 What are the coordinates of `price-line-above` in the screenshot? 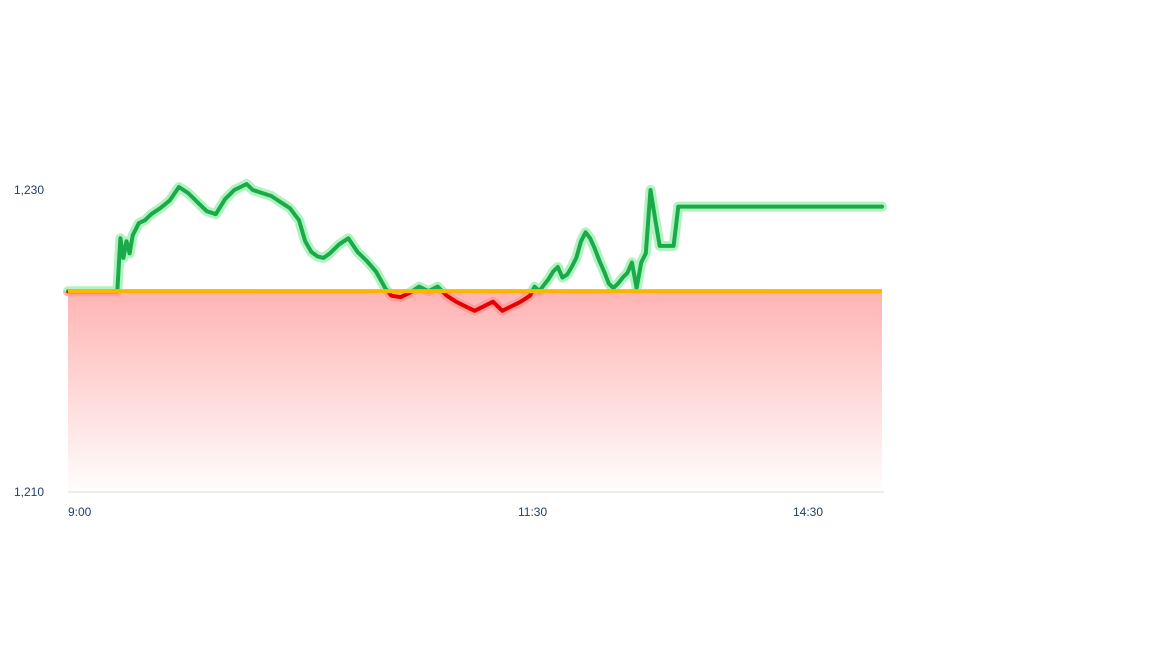 It's located at (475, 237).